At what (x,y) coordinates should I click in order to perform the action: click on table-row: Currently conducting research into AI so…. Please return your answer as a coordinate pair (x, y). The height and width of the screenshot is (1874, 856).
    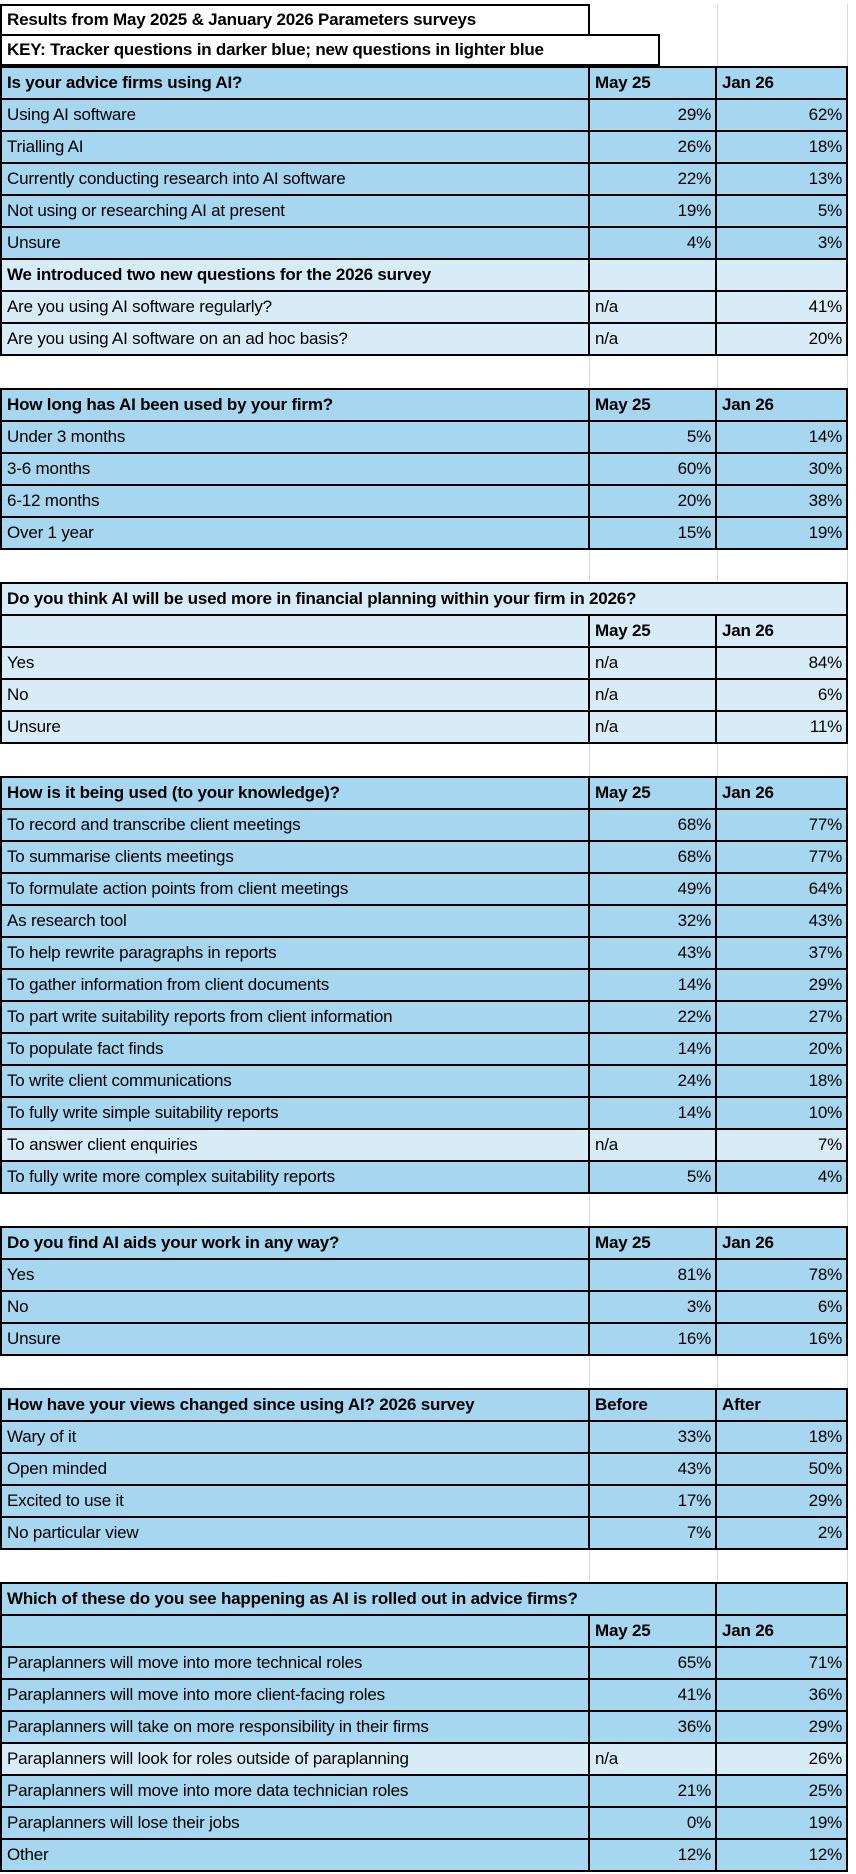
    Looking at the image, I should click on (424, 180).